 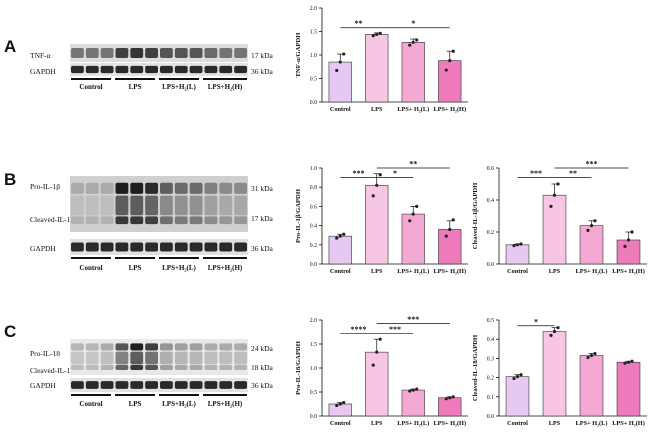 I want to click on y-tick-label: 2.0, so click(x=313, y=321).